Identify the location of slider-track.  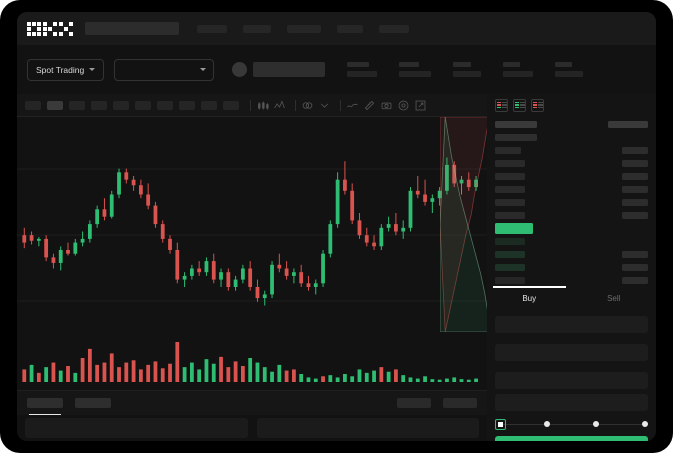
(572, 424).